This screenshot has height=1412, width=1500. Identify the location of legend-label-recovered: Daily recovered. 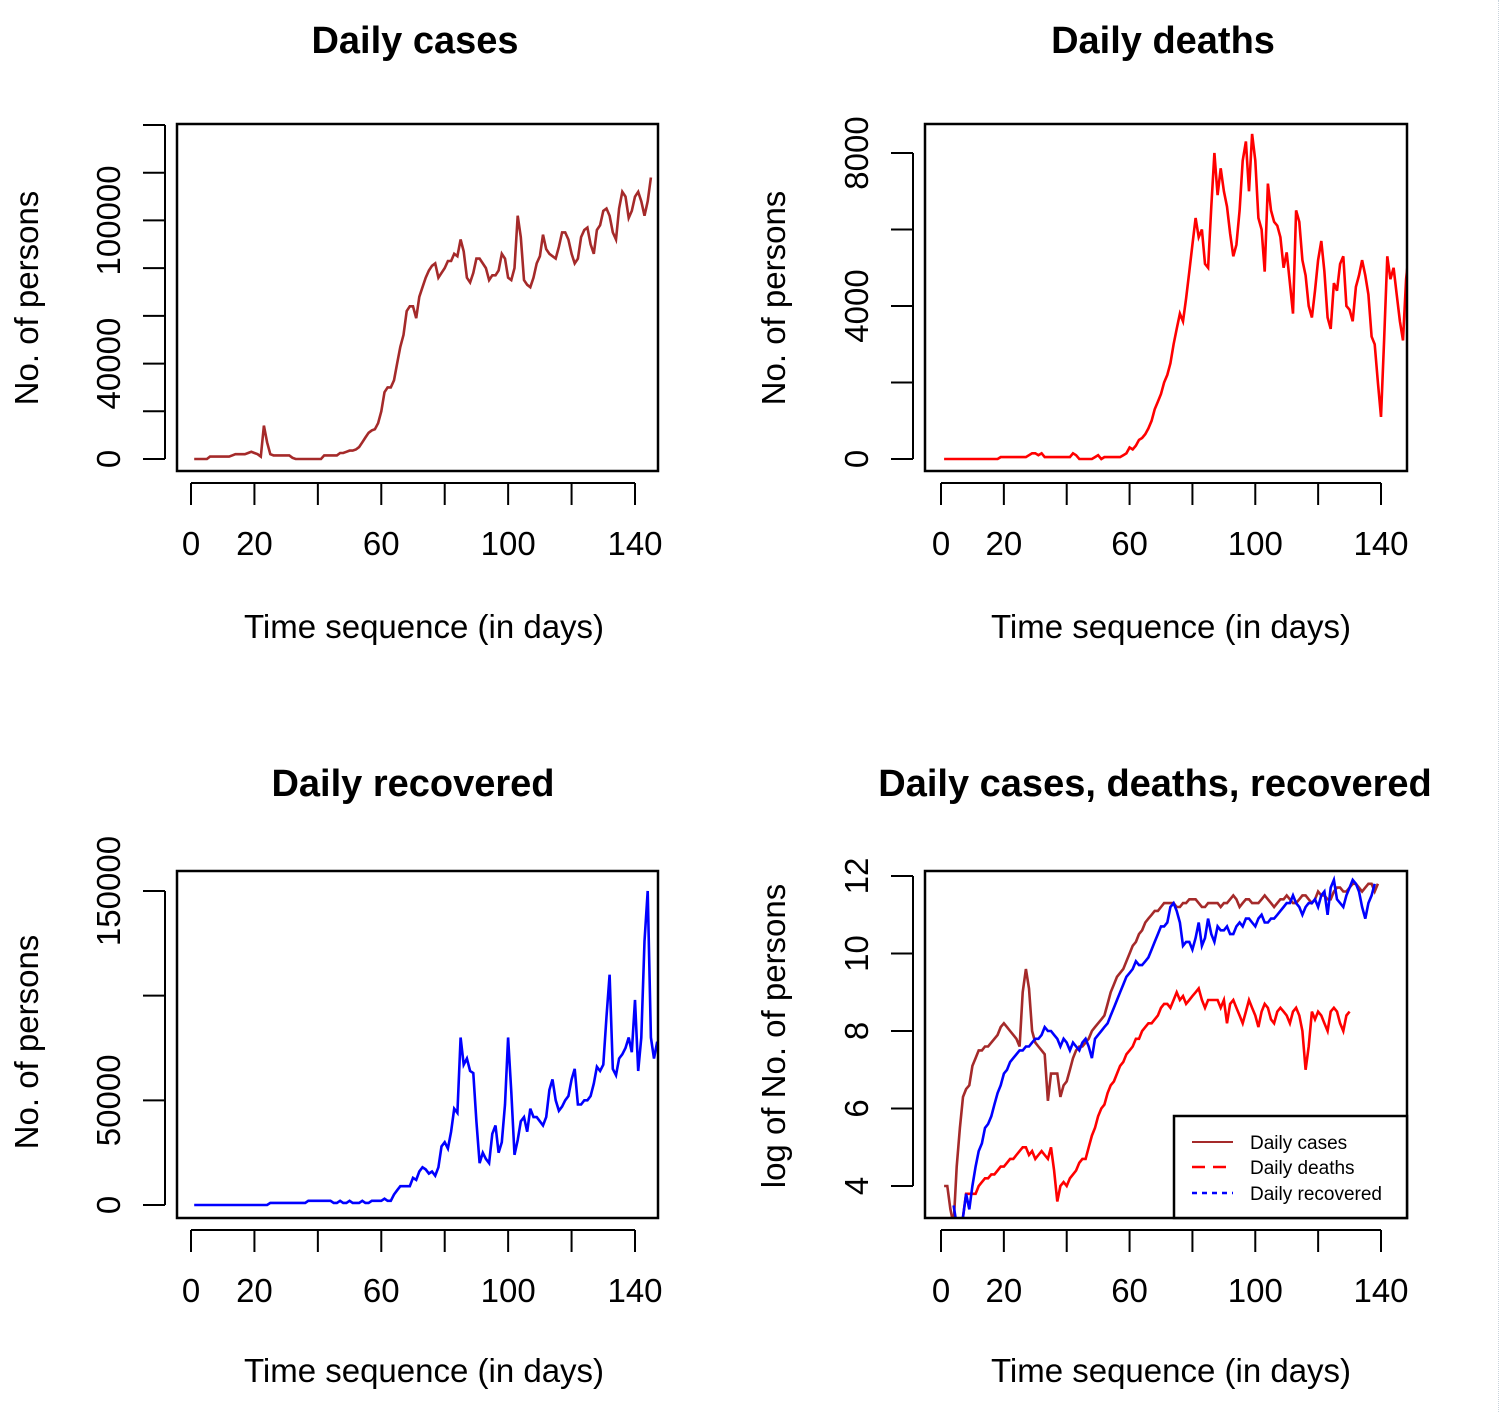
(1316, 1194).